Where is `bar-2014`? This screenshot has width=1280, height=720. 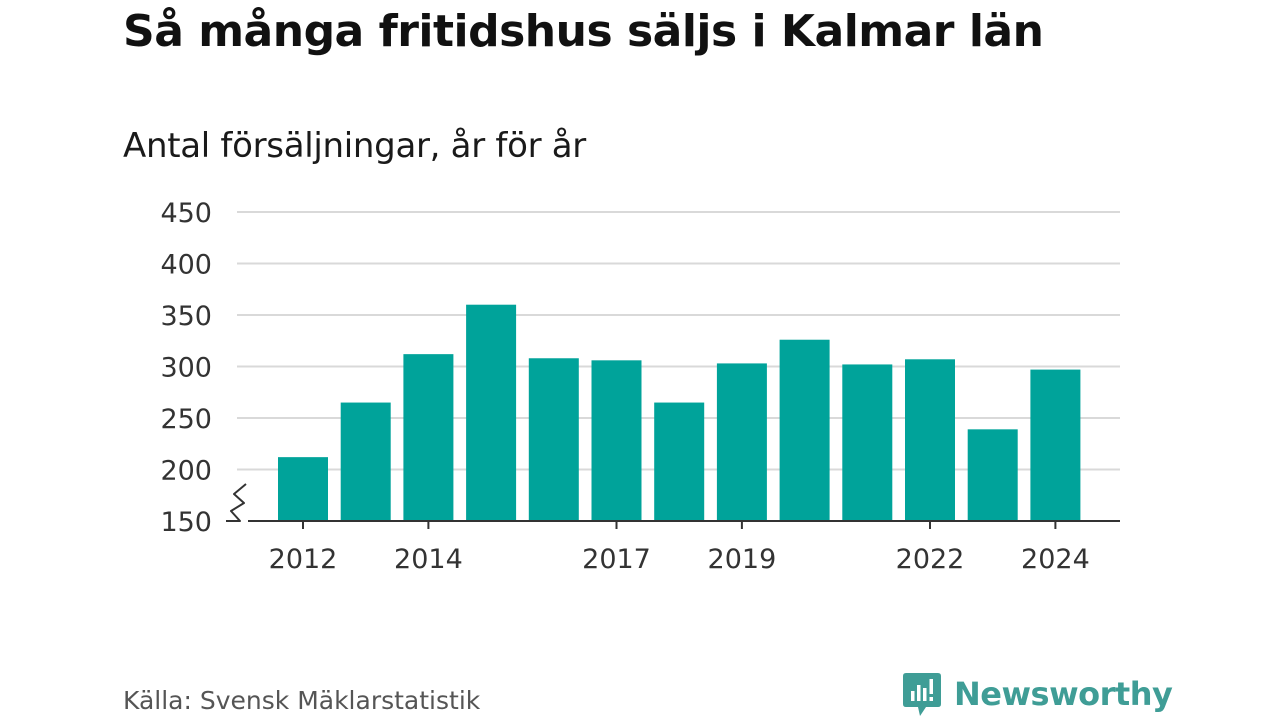
bar-2014 is located at coordinates (428, 437).